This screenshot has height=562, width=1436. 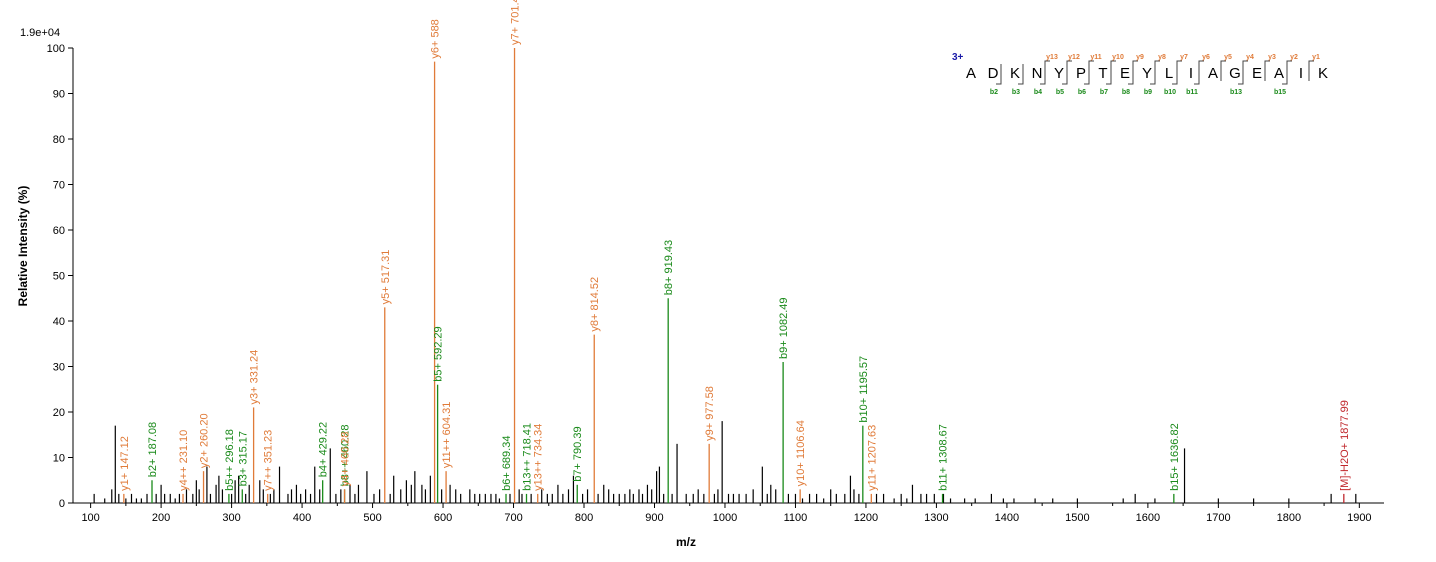 I want to click on intensity-scale-label: 1.9e+04, so click(x=40, y=33).